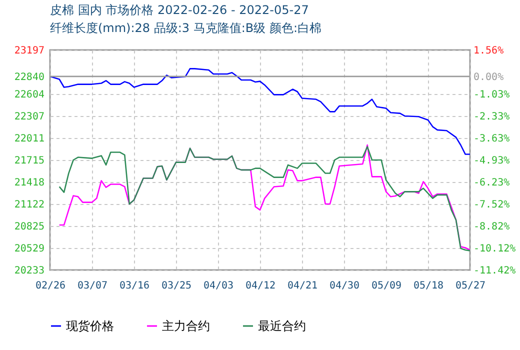  I want to click on y2-tick-label: -4.93%, so click(492, 161).